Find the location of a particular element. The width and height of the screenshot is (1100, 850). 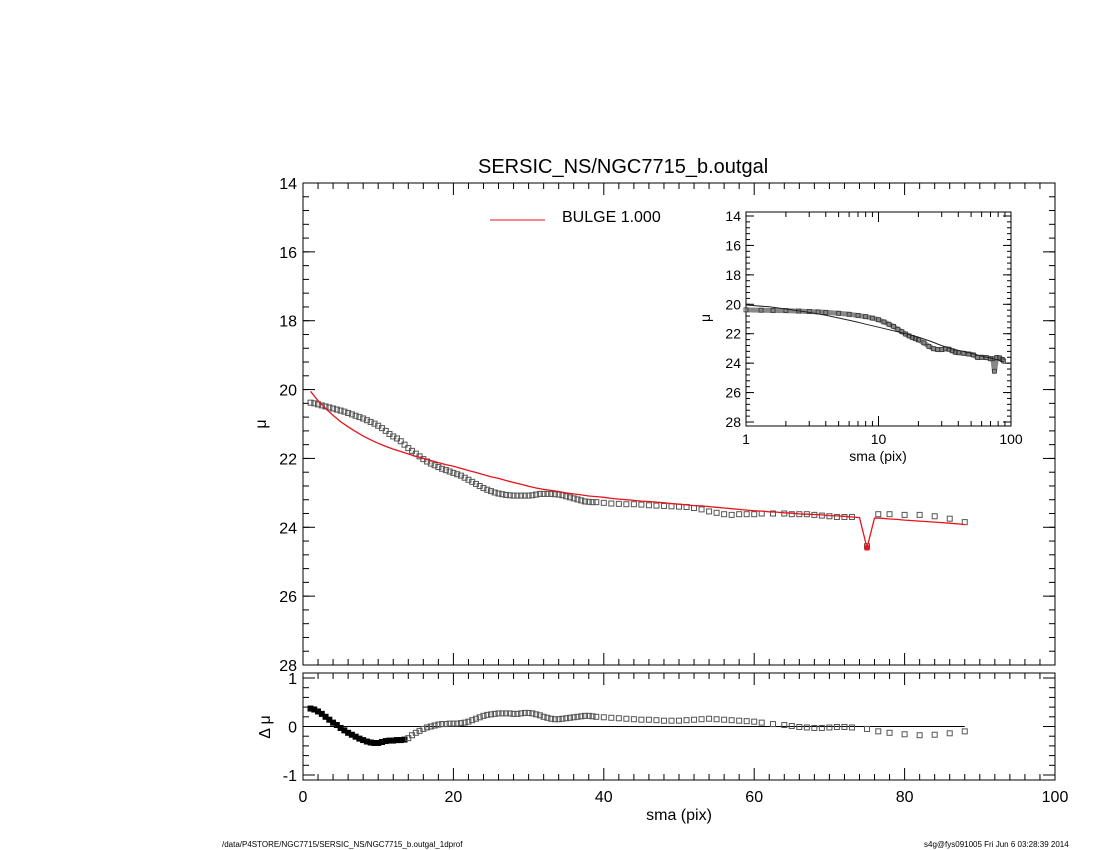

model-dip-marker is located at coordinates (867, 548).